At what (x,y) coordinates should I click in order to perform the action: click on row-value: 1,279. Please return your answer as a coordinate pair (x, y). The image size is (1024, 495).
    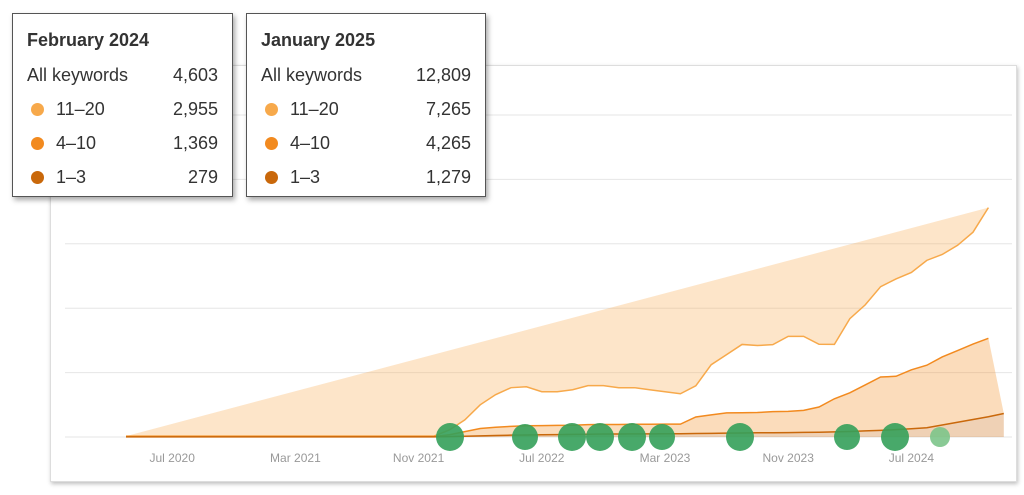
    Looking at the image, I should click on (448, 177).